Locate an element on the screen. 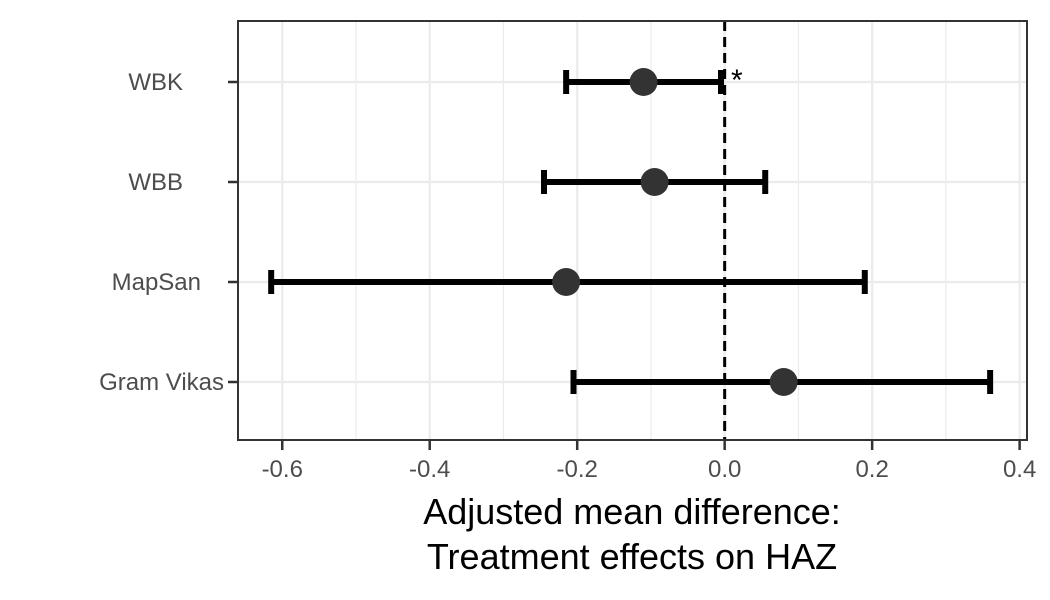  x-tick-label: 0.0 is located at coordinates (724, 469).